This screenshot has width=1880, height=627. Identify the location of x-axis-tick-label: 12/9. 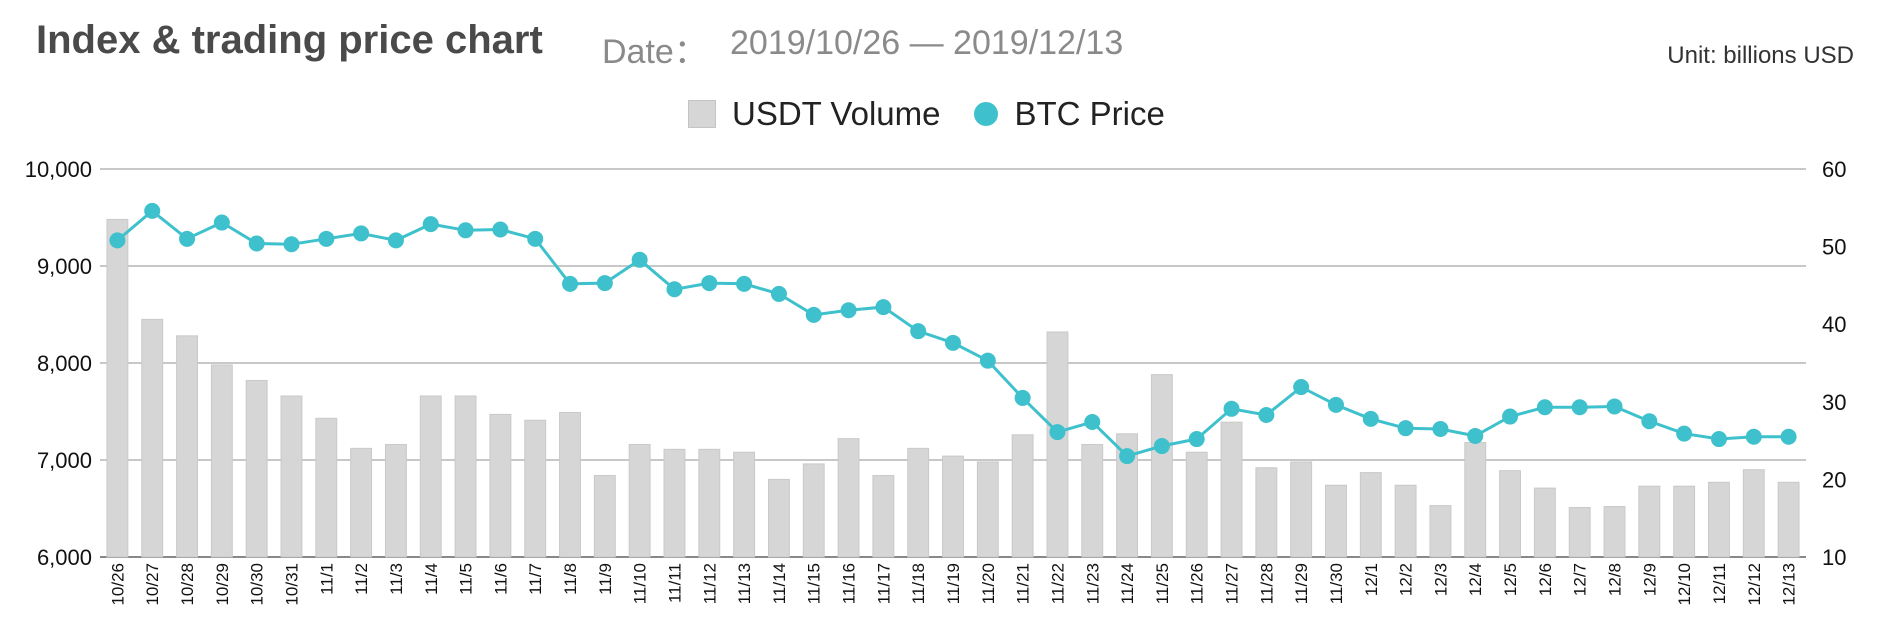
(1649, 579).